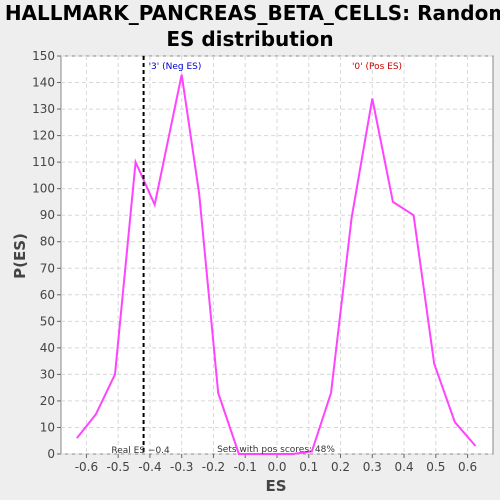  Describe the element at coordinates (249, 39) in the screenshot. I see `chart-title-line2: ES distribution` at that location.